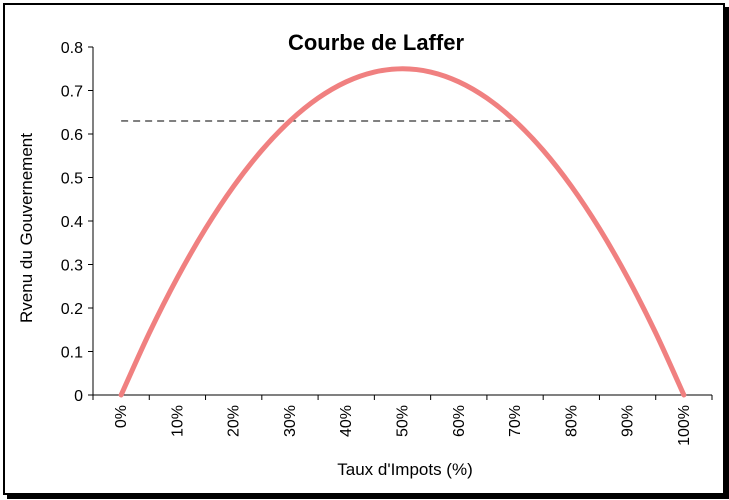  What do you see at coordinates (121, 416) in the screenshot?
I see `x-tick-label: 0%` at bounding box center [121, 416].